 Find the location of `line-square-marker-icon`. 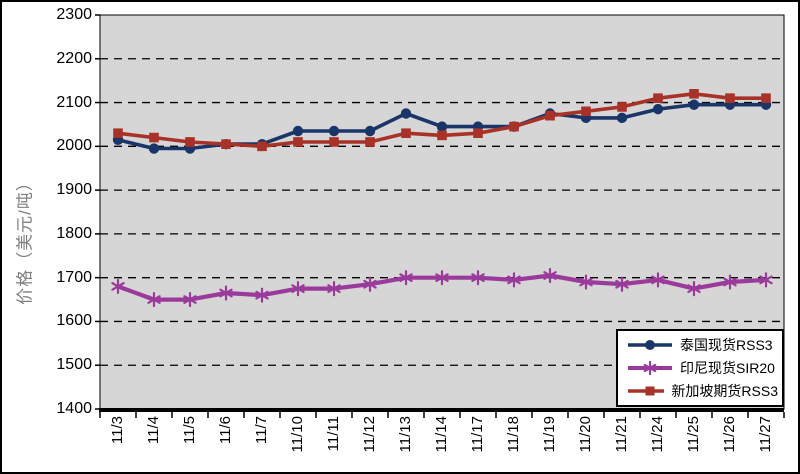

line-square-marker-icon is located at coordinates (646, 391).